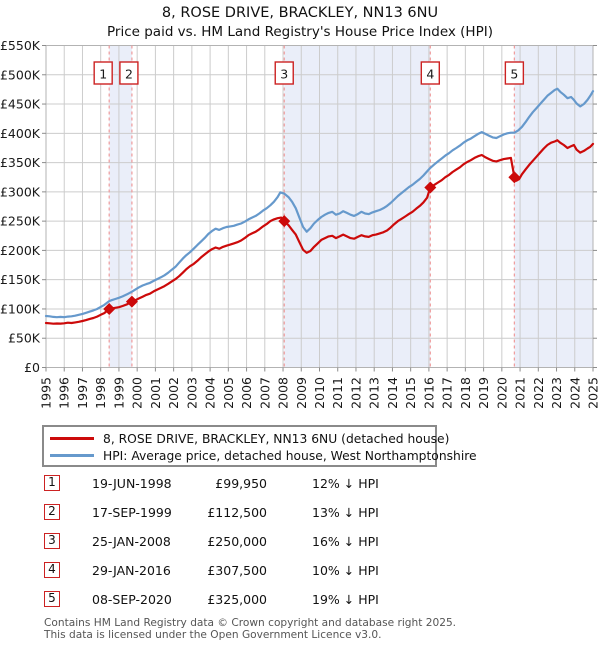  Describe the element at coordinates (520, 393) in the screenshot. I see `x-axis-label: 2021` at that location.